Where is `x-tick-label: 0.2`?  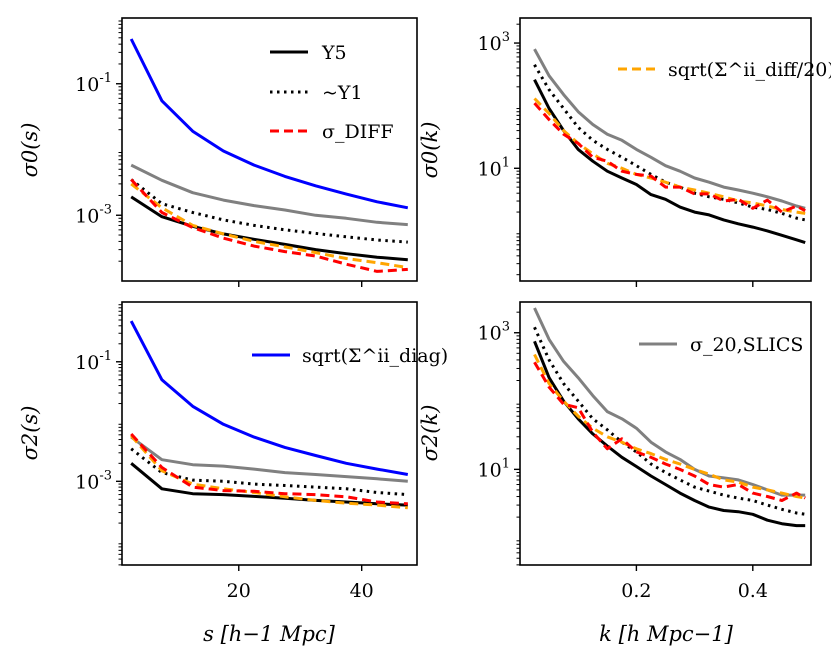 x-tick-label: 0.2 is located at coordinates (636, 591).